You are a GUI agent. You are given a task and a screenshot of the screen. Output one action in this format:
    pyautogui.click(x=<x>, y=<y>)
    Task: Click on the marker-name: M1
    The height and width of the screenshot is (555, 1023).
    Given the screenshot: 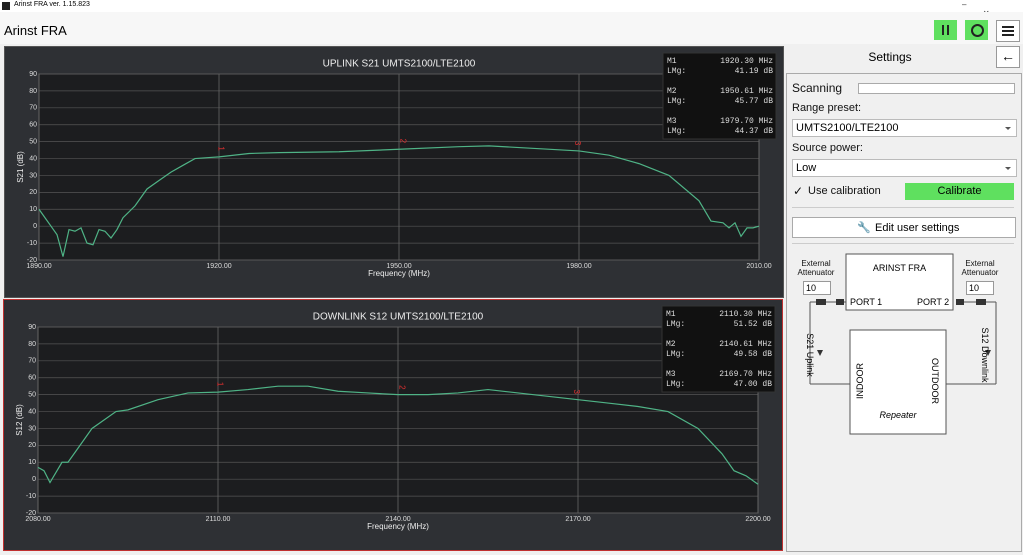 What is the action you would take?
    pyautogui.click(x=672, y=61)
    